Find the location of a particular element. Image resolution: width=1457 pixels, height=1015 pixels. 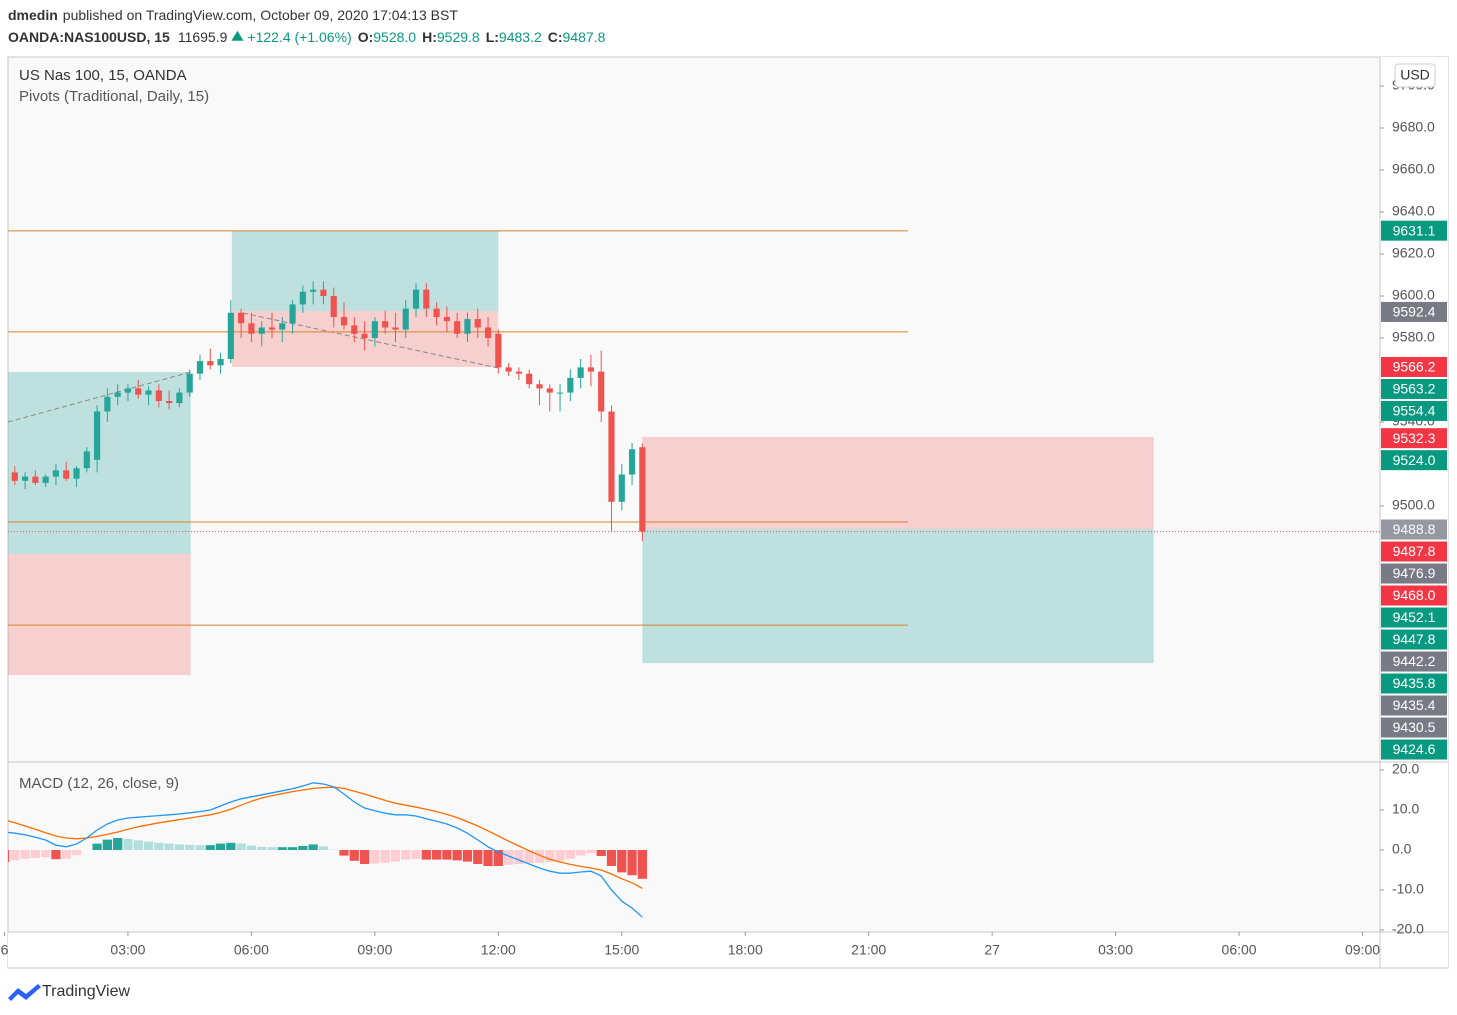

price-label-text: 9430.5 is located at coordinates (1414, 727).